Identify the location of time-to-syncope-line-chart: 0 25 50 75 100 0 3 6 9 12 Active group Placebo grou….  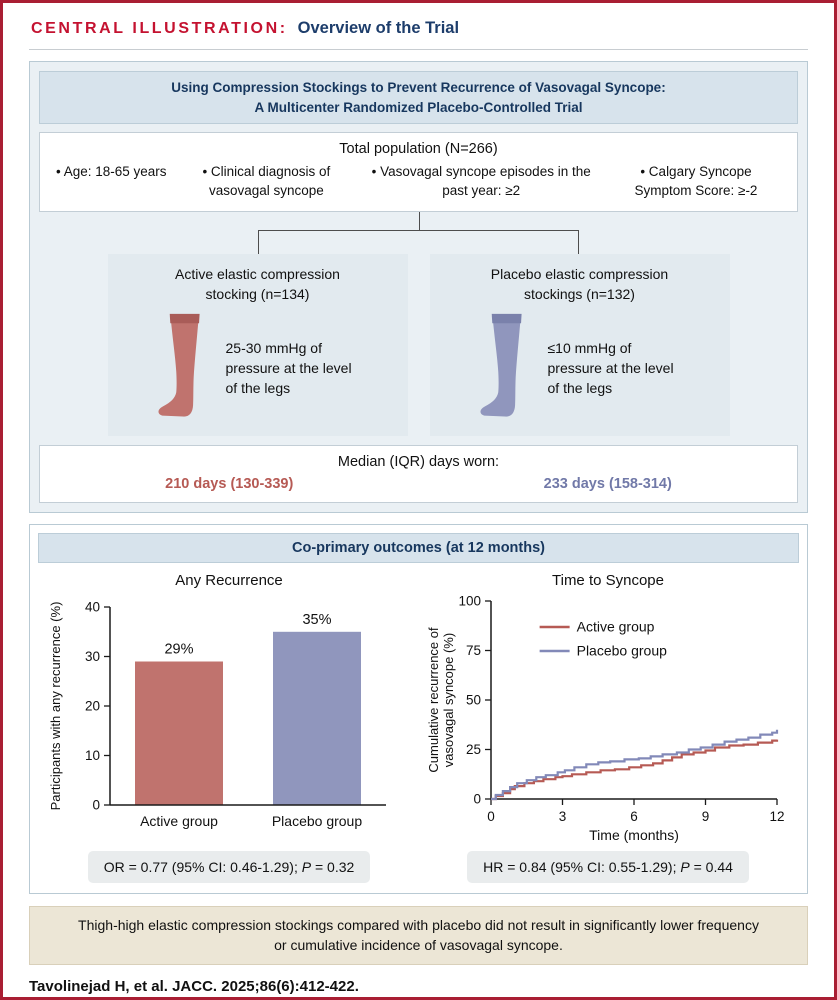
(605, 719).